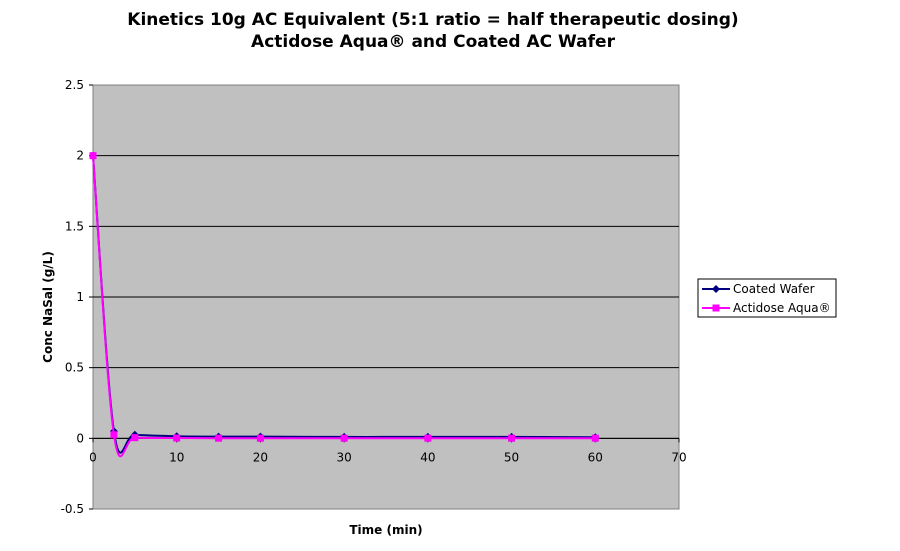 The width and height of the screenshot is (900, 551). I want to click on x-axis-label: Time (min), so click(385, 530).